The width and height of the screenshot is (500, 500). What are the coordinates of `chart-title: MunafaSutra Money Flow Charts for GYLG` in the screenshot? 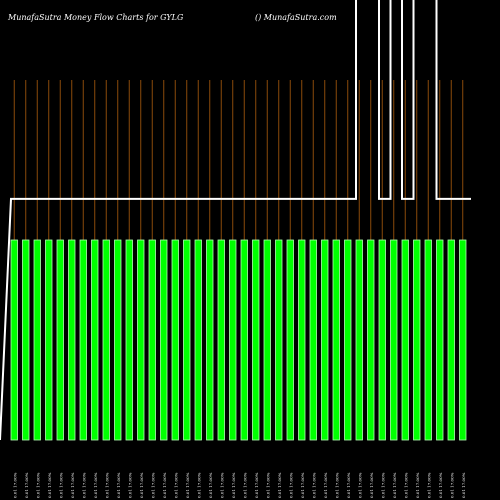 It's located at (95, 17).